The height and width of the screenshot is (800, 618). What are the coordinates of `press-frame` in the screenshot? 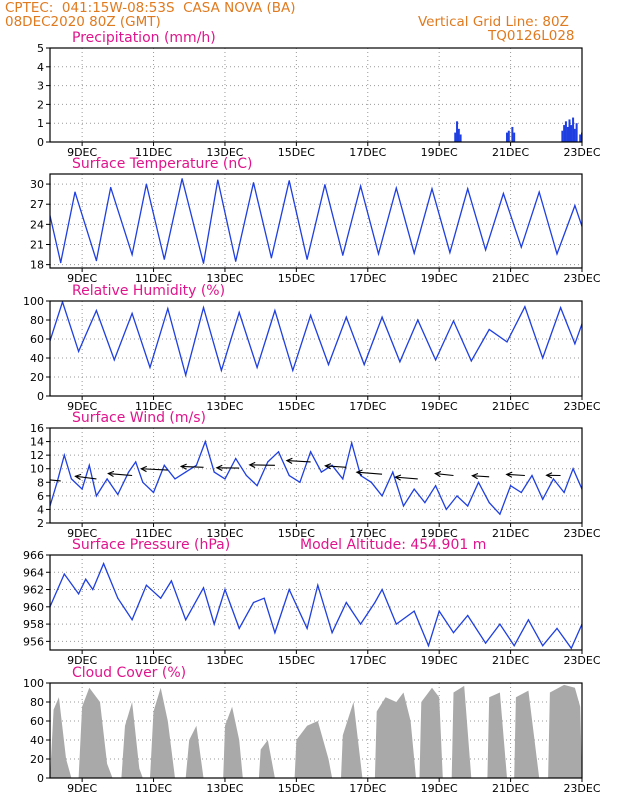 It's located at (316, 602).